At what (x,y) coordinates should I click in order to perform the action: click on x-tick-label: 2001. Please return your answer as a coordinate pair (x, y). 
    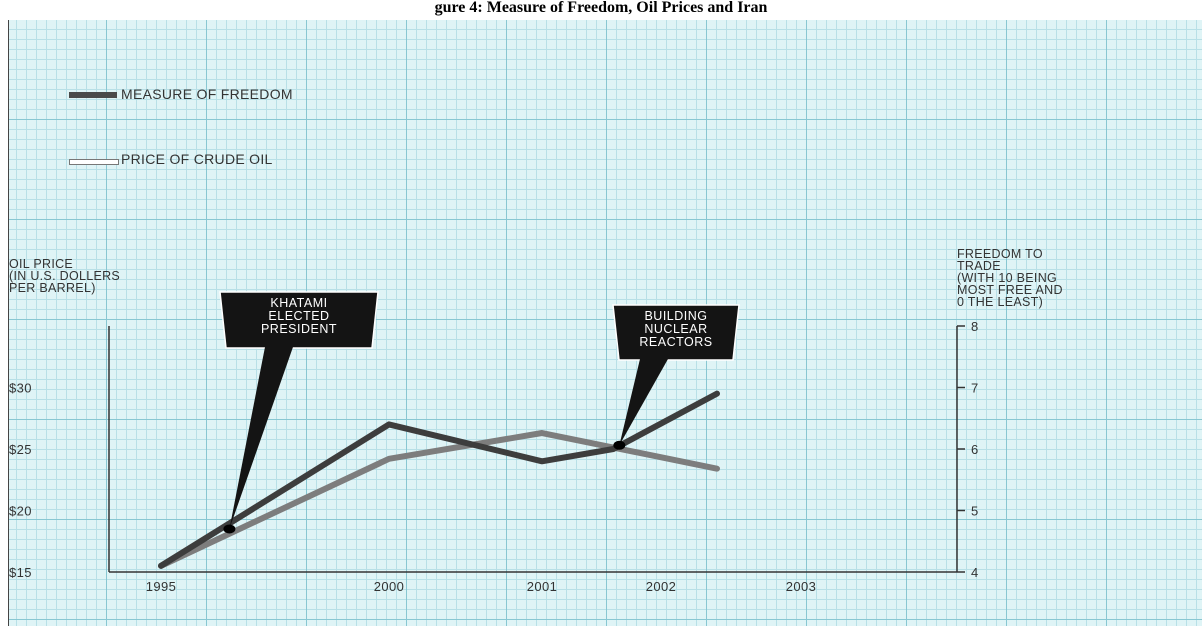
    Looking at the image, I should click on (542, 586).